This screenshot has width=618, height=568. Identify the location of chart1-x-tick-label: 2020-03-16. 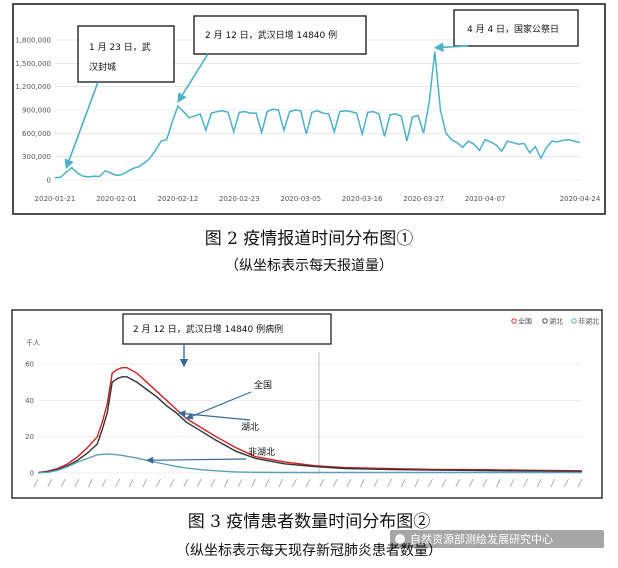
(362, 199).